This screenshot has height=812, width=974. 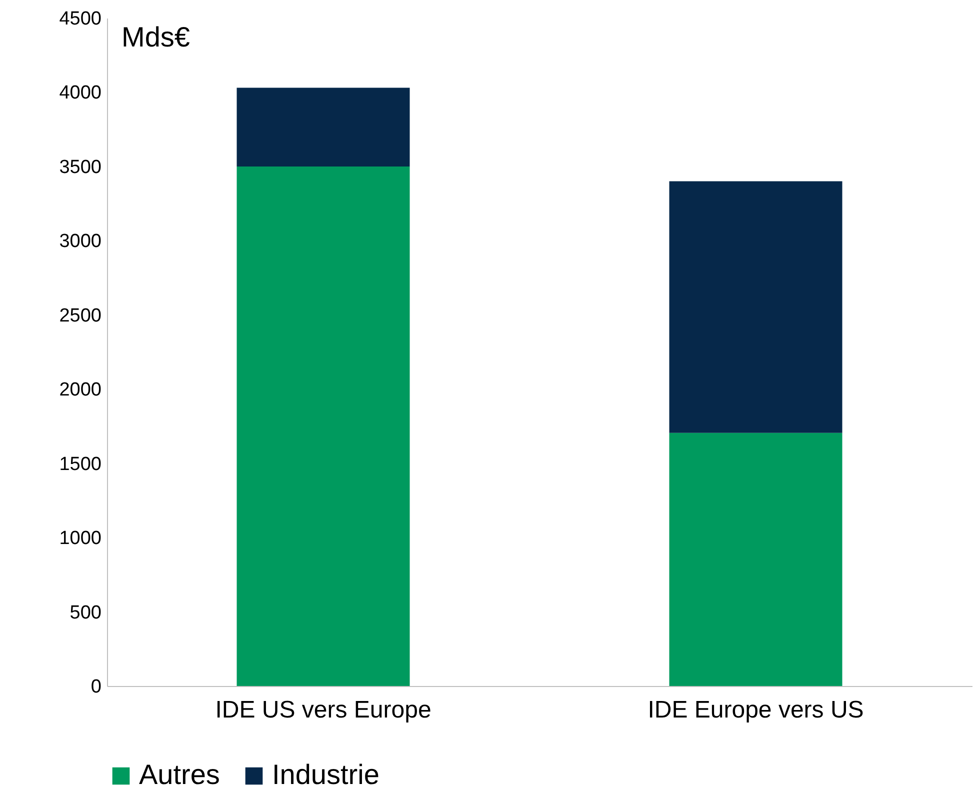 What do you see at coordinates (80, 167) in the screenshot?
I see `y-tick-label: 3500` at bounding box center [80, 167].